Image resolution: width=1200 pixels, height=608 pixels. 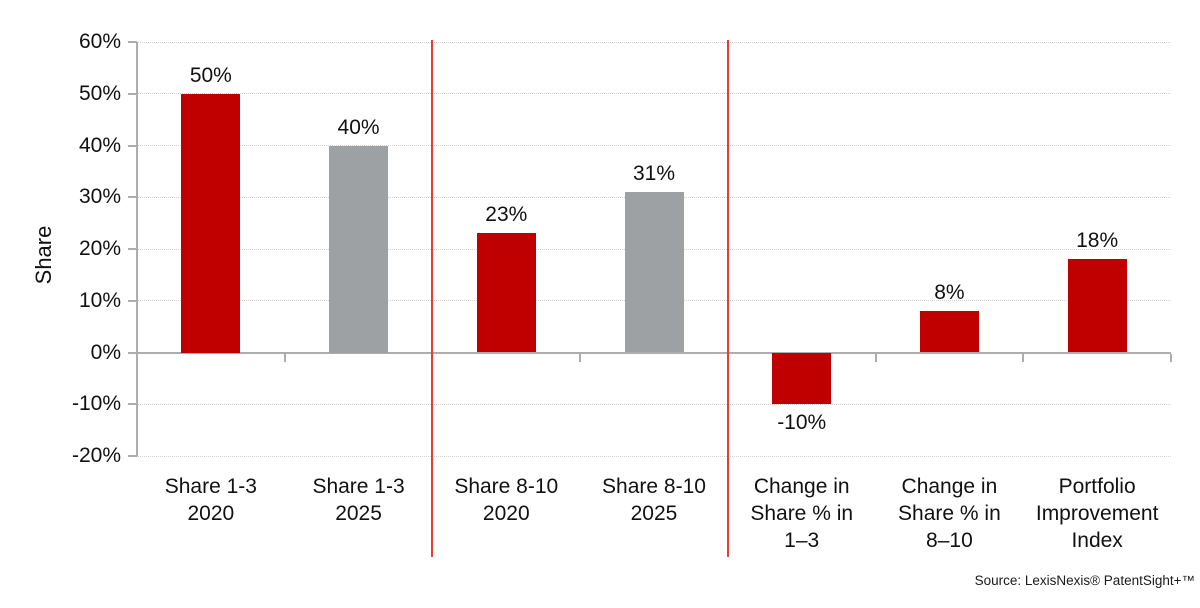 I want to click on bar-value-label: 40%, so click(x=358, y=127).